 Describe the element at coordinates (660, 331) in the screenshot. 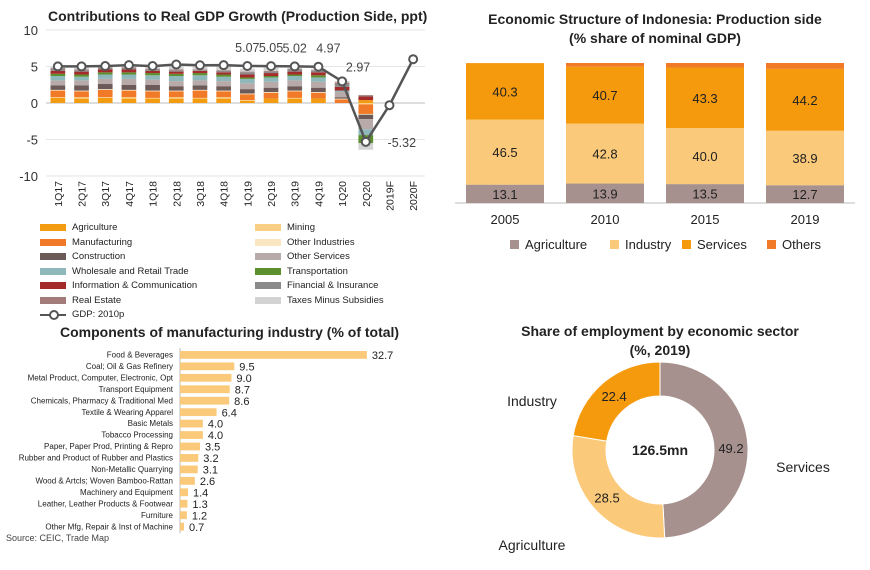

I see `employment-title-line: Share of employment by economic sector` at that location.